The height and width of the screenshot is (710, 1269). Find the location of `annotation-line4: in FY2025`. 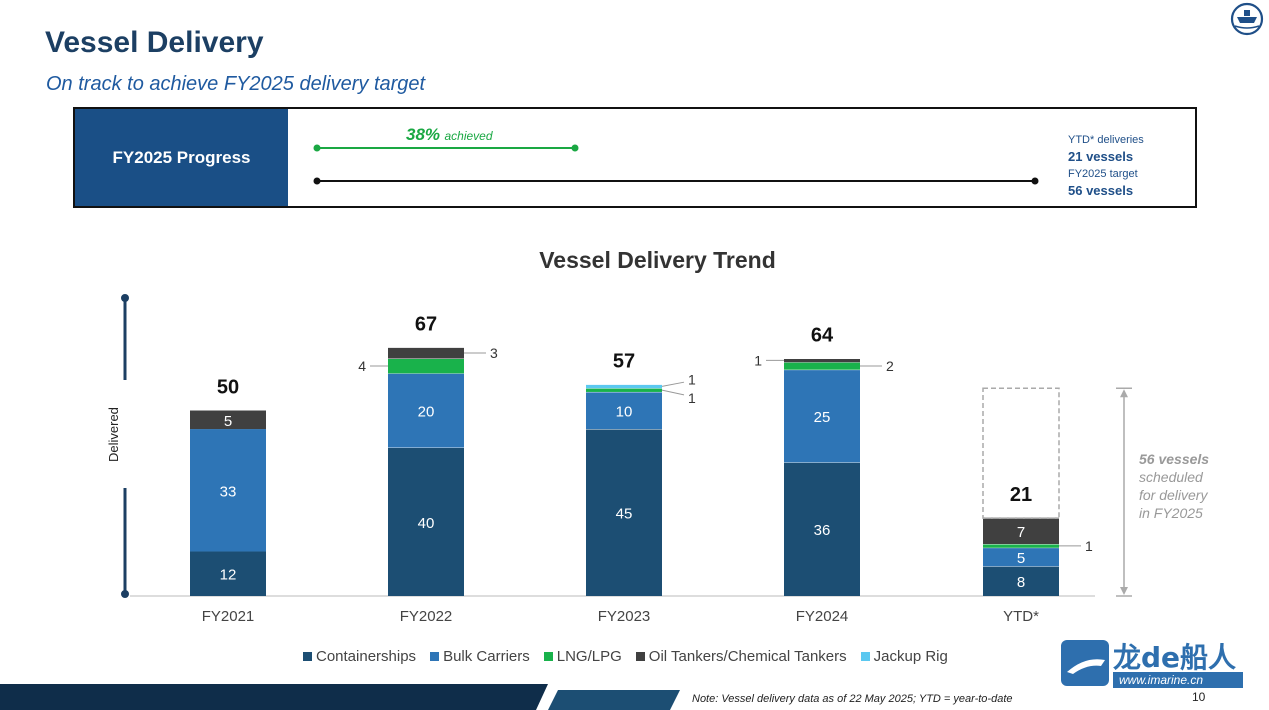

annotation-line4: in FY2025 is located at coordinates (1171, 513).